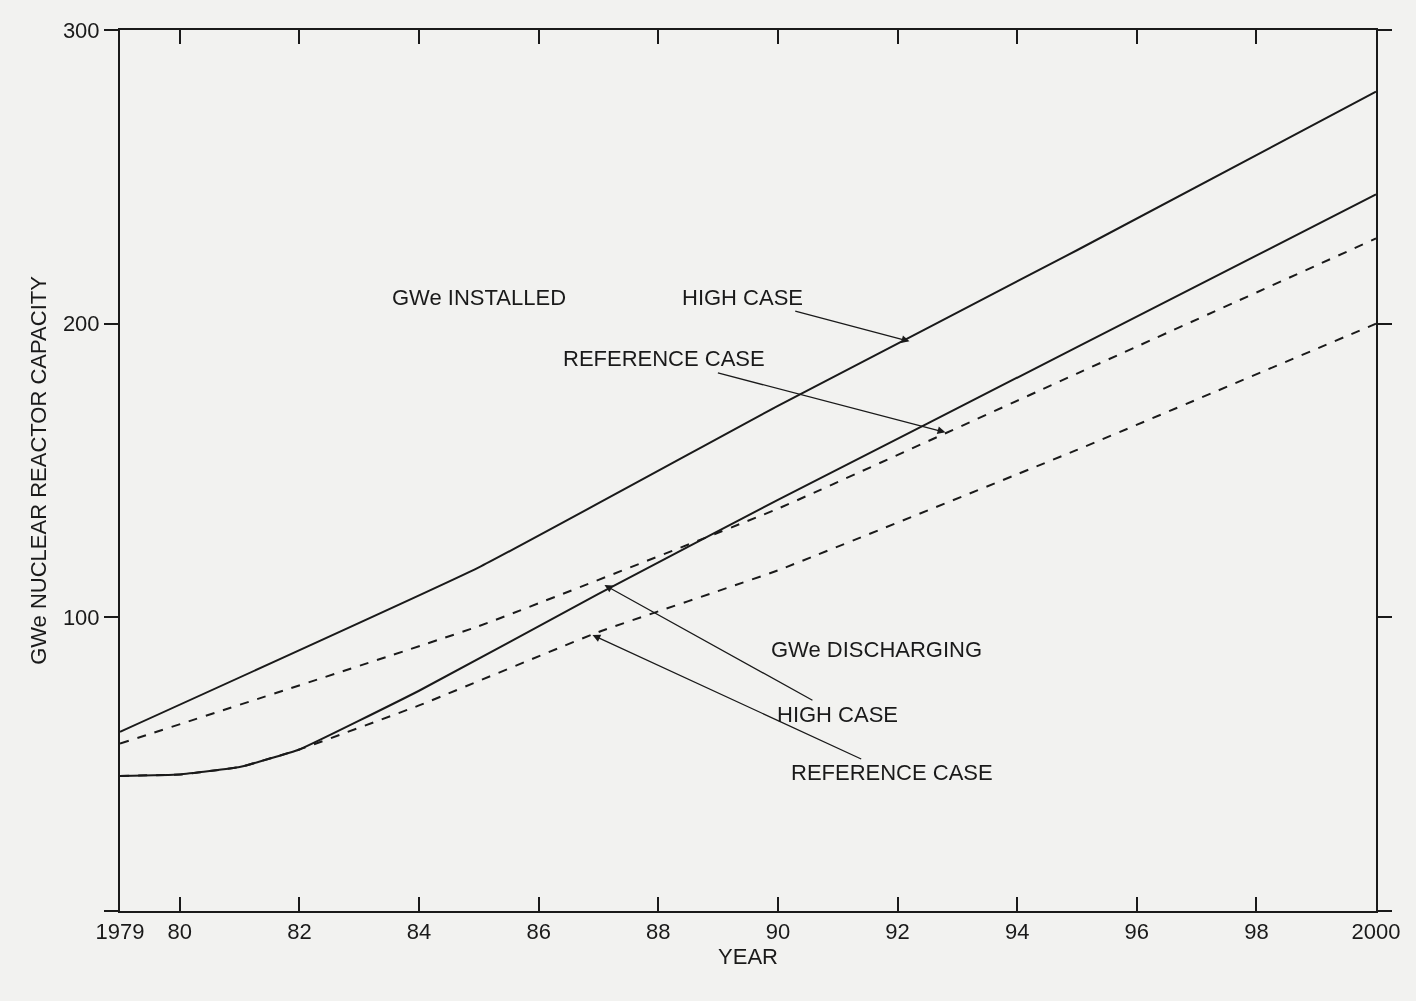  What do you see at coordinates (81, 324) in the screenshot?
I see `y-tick-label: 200` at bounding box center [81, 324].